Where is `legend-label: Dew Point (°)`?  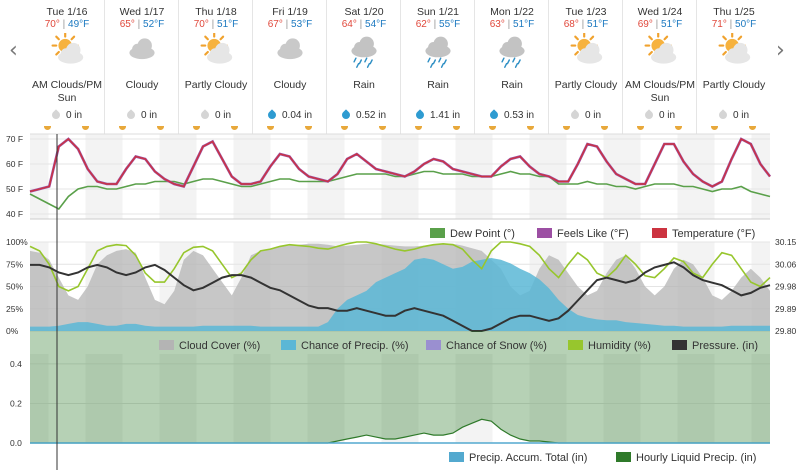
legend-label: Dew Point (°) is located at coordinates (482, 234).